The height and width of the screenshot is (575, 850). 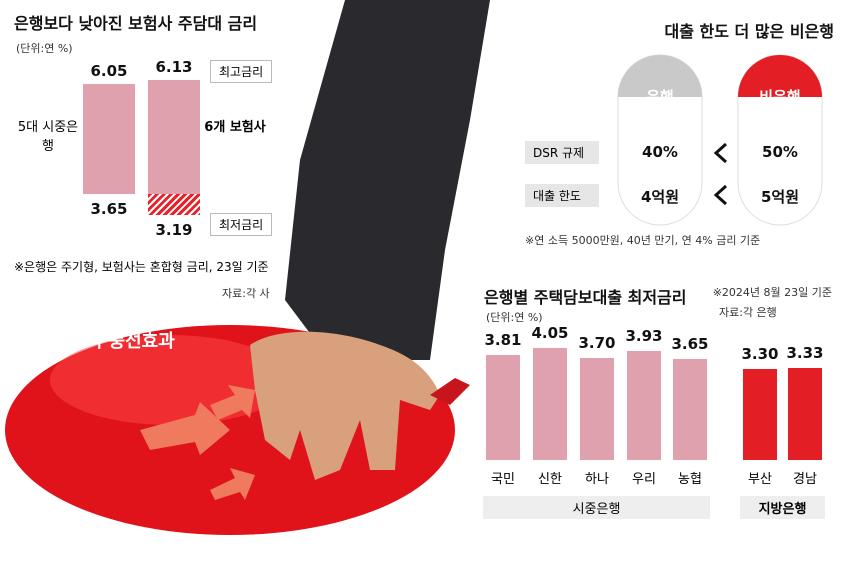 I want to click on chart-title: 은행별 주택담보대출 최저금리, so click(x=585, y=297).